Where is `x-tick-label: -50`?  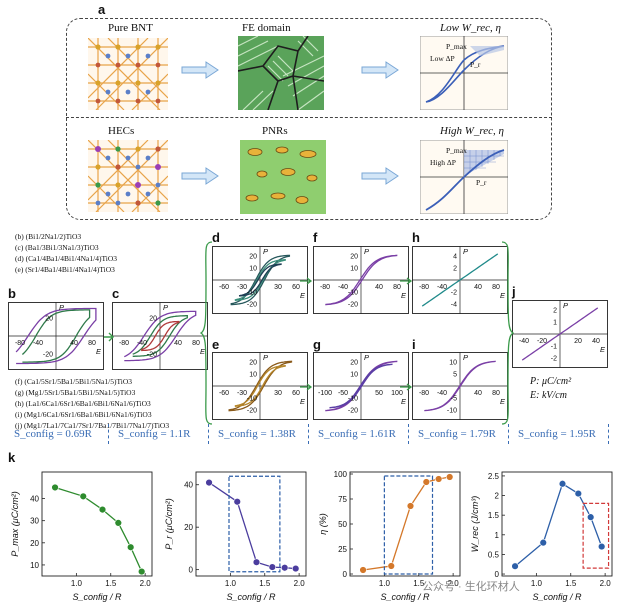 x-tick-label: -50 is located at coordinates (343, 393).